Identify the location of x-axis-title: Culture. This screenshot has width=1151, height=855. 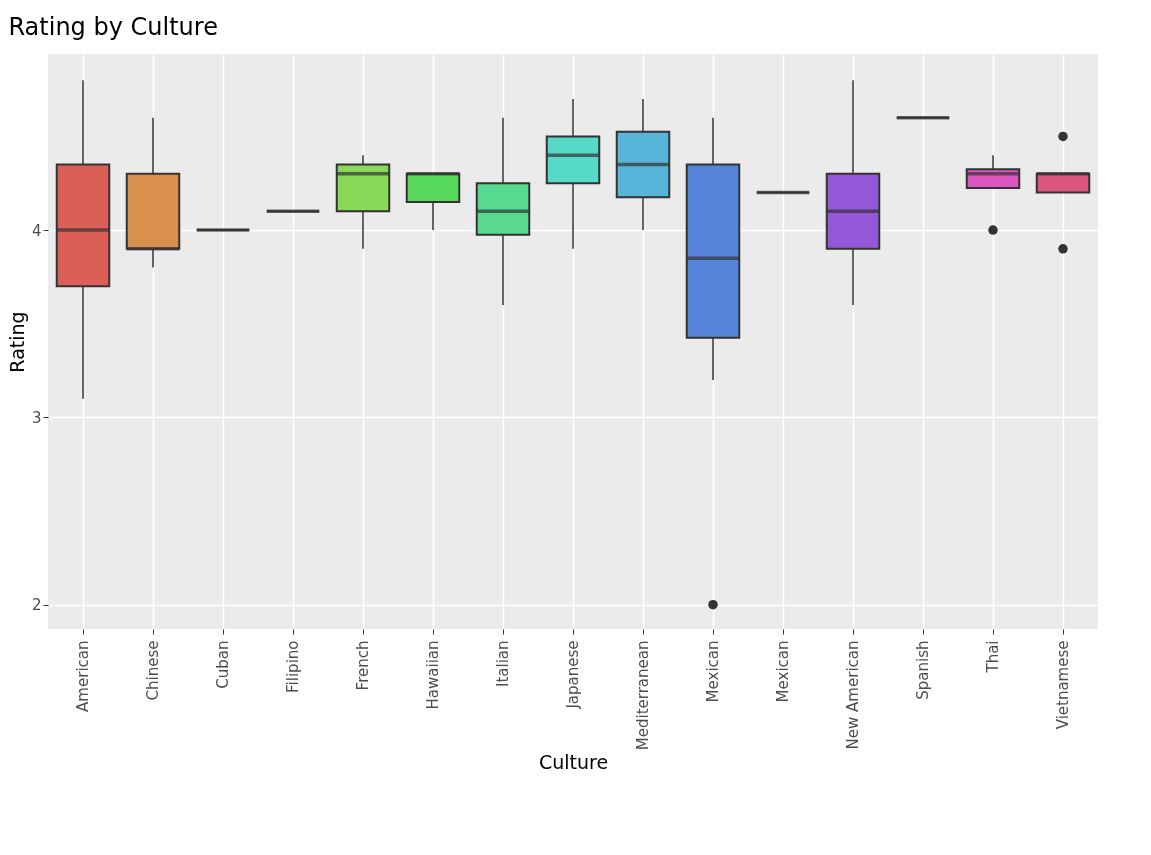
(573, 762).